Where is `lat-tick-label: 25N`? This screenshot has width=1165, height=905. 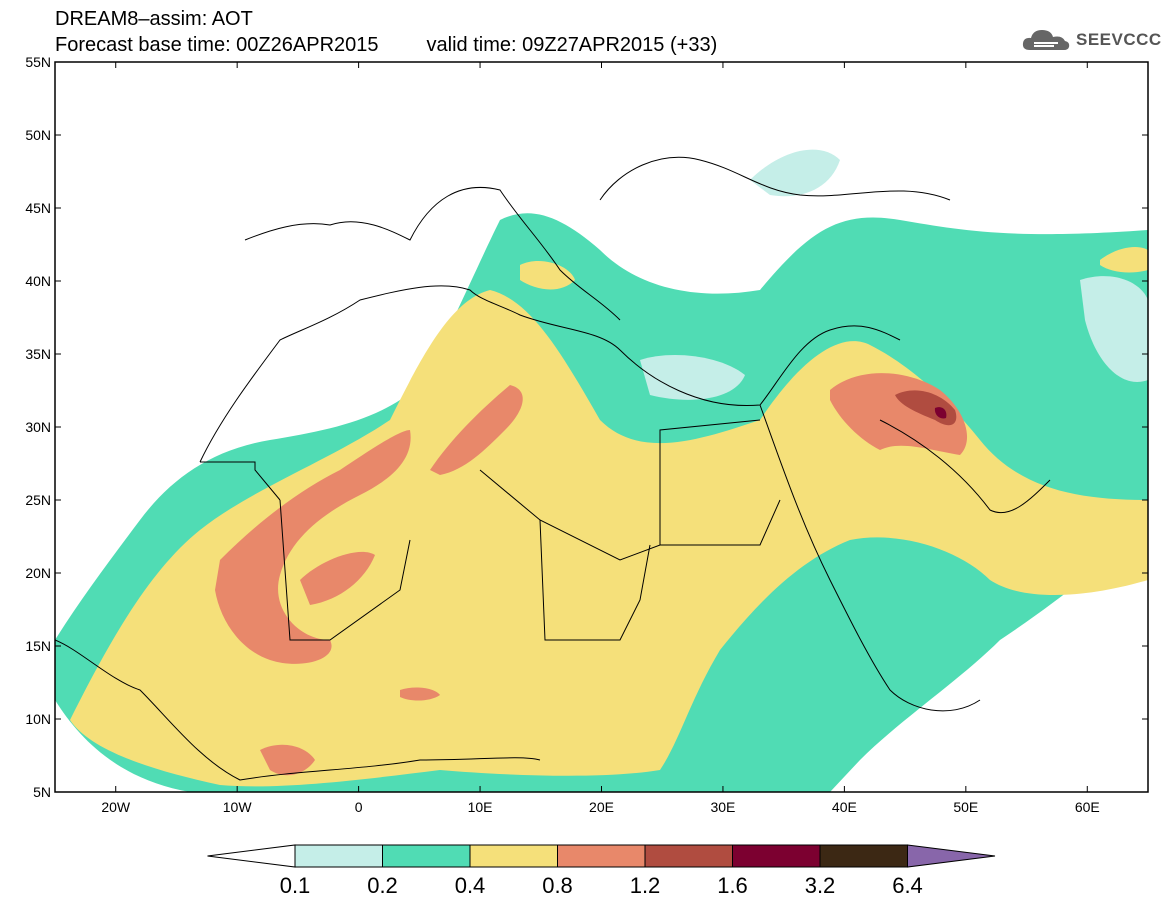 lat-tick-label: 25N is located at coordinates (38, 500).